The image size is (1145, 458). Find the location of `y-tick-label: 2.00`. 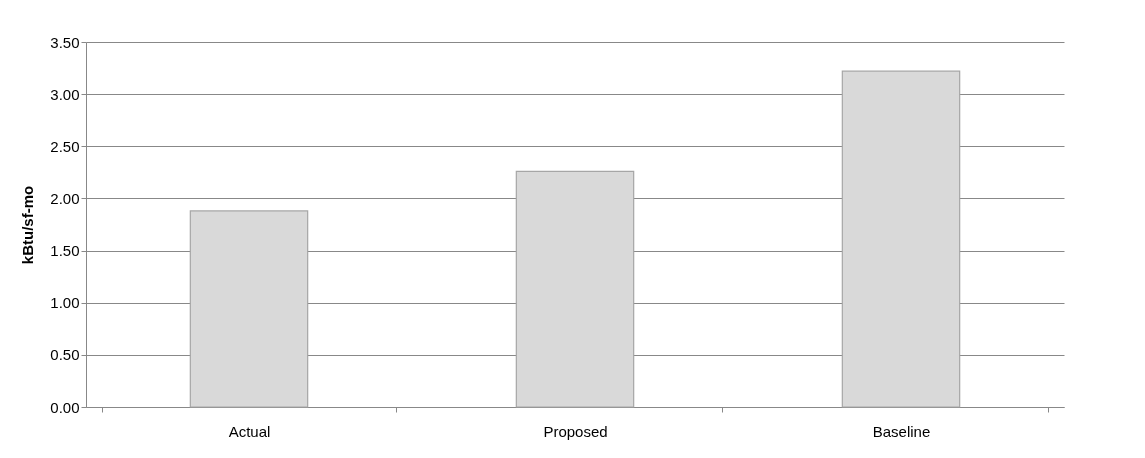

y-tick-label: 2.00 is located at coordinates (65, 198).